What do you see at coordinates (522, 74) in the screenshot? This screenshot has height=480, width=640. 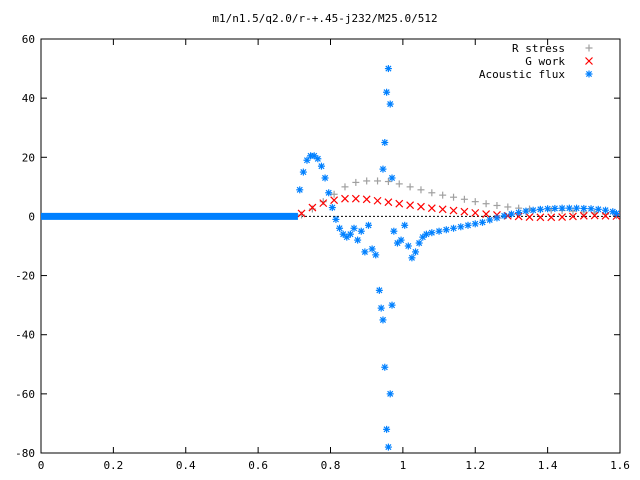 I see `legend-label: Acoustic flux` at bounding box center [522, 74].